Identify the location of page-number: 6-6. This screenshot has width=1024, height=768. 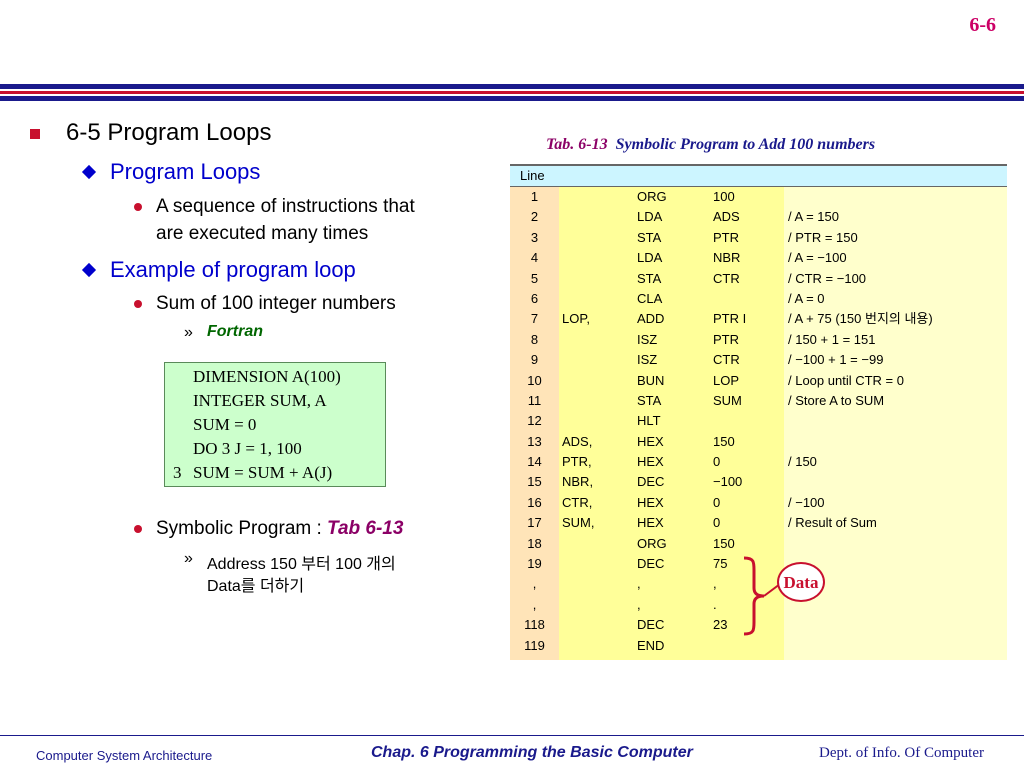
(982, 25).